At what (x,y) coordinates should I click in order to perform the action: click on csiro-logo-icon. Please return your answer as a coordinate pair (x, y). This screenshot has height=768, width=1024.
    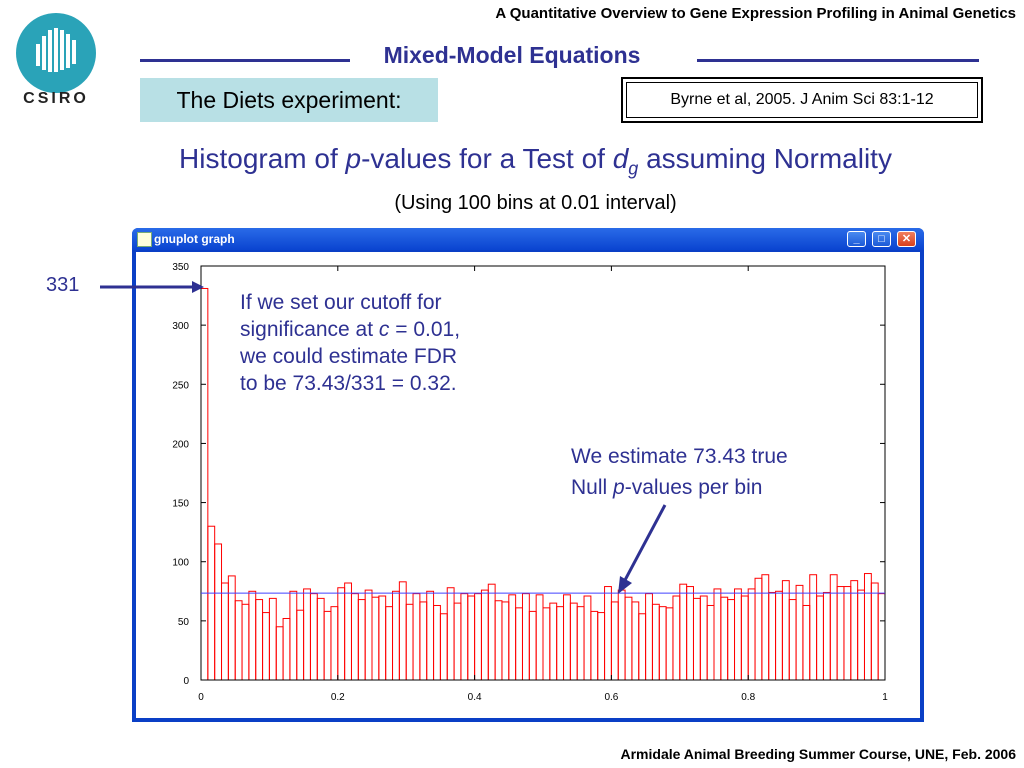
    Looking at the image, I should click on (56, 53).